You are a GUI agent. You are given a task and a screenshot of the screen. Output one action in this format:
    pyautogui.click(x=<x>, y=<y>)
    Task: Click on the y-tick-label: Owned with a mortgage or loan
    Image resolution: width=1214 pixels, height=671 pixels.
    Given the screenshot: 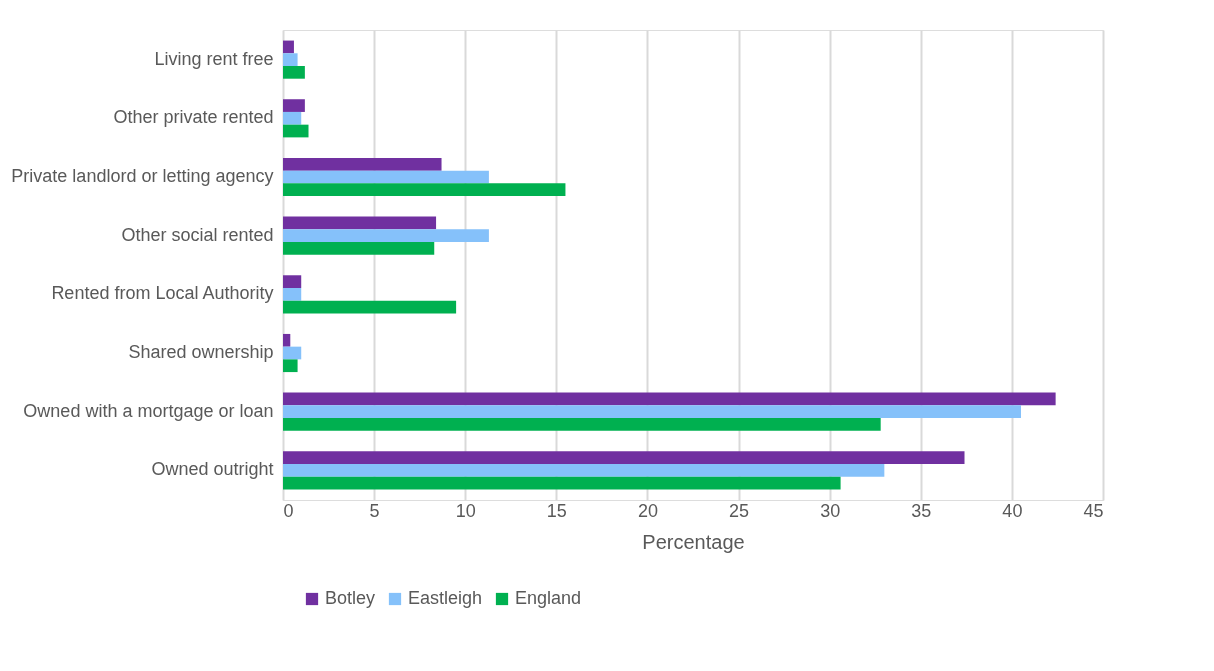 What is the action you would take?
    pyautogui.click(x=148, y=410)
    